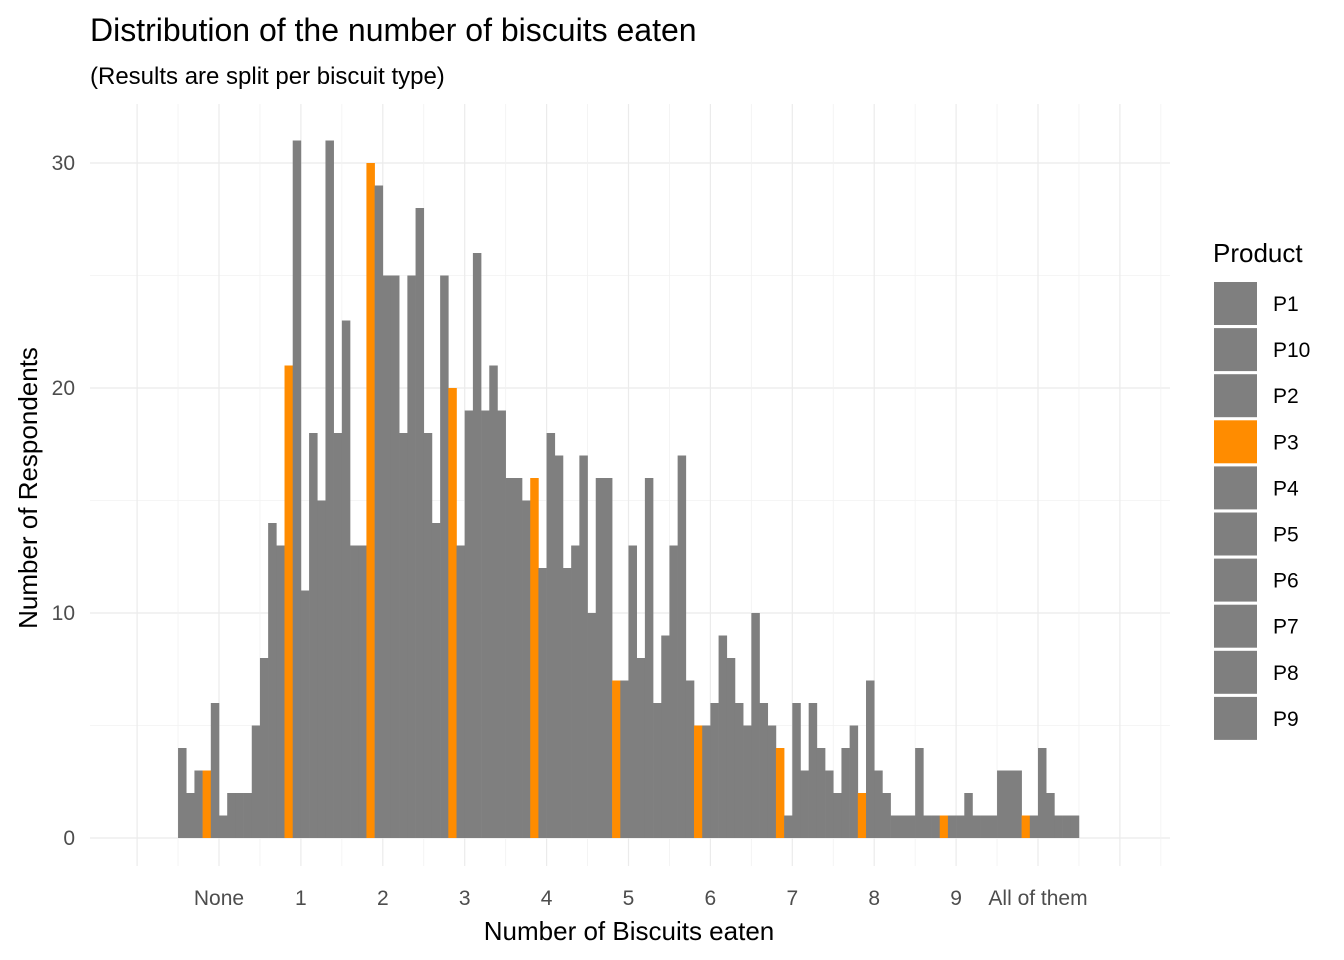  I want to click on legend-label-p7: P7, so click(1286, 627).